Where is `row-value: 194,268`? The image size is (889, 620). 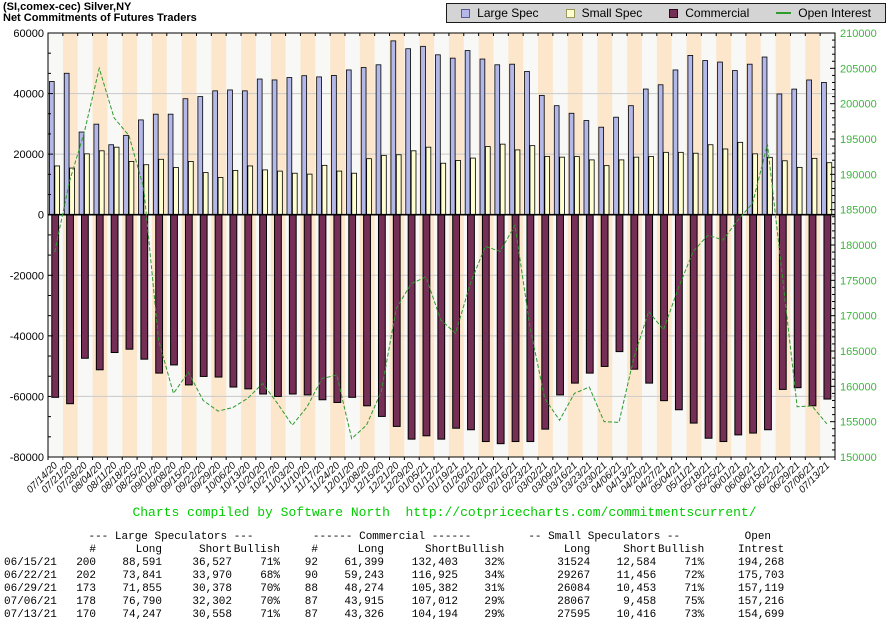
row-value: 194,268 is located at coordinates (761, 563).